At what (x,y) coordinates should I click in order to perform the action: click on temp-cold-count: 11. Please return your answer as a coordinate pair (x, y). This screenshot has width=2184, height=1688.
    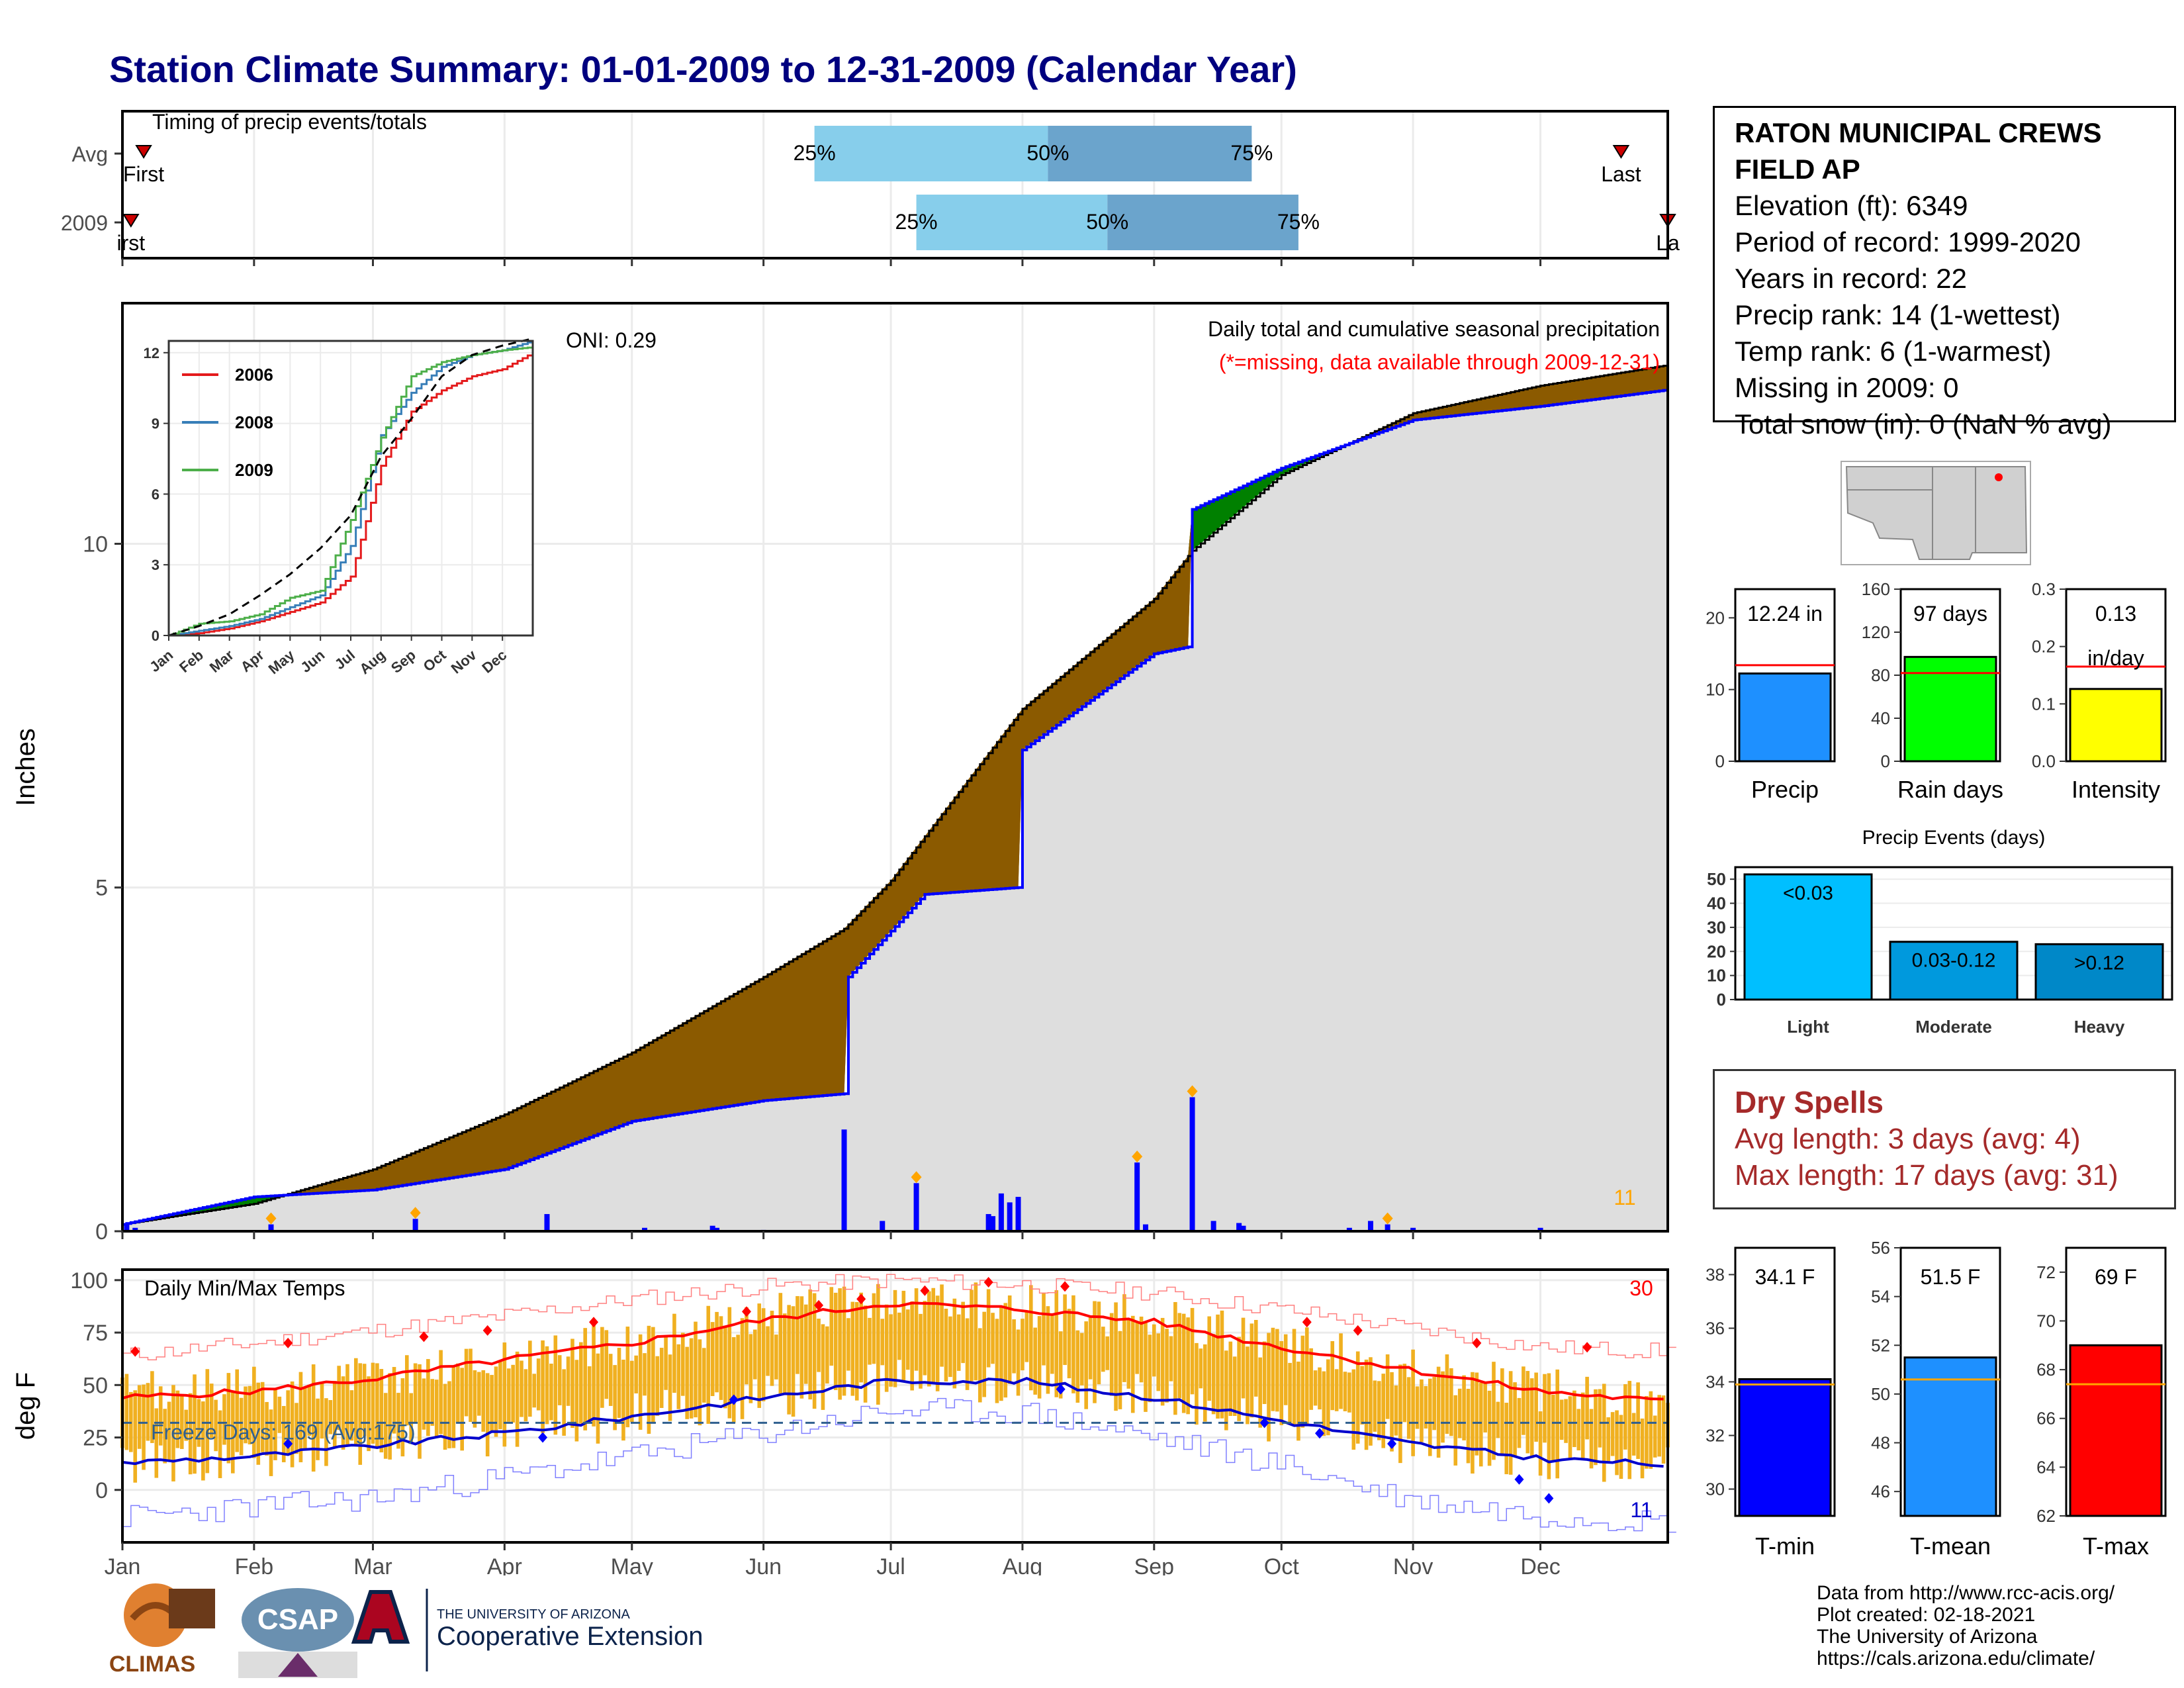
    Looking at the image, I should click on (1641, 1510).